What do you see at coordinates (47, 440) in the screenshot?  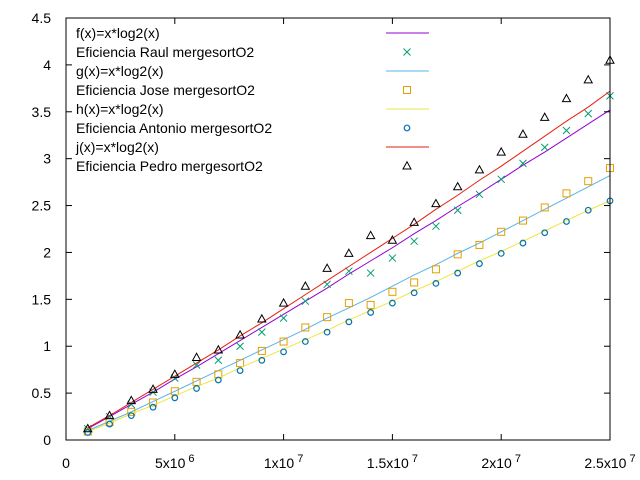 I see `y-tick-label: 0` at bounding box center [47, 440].